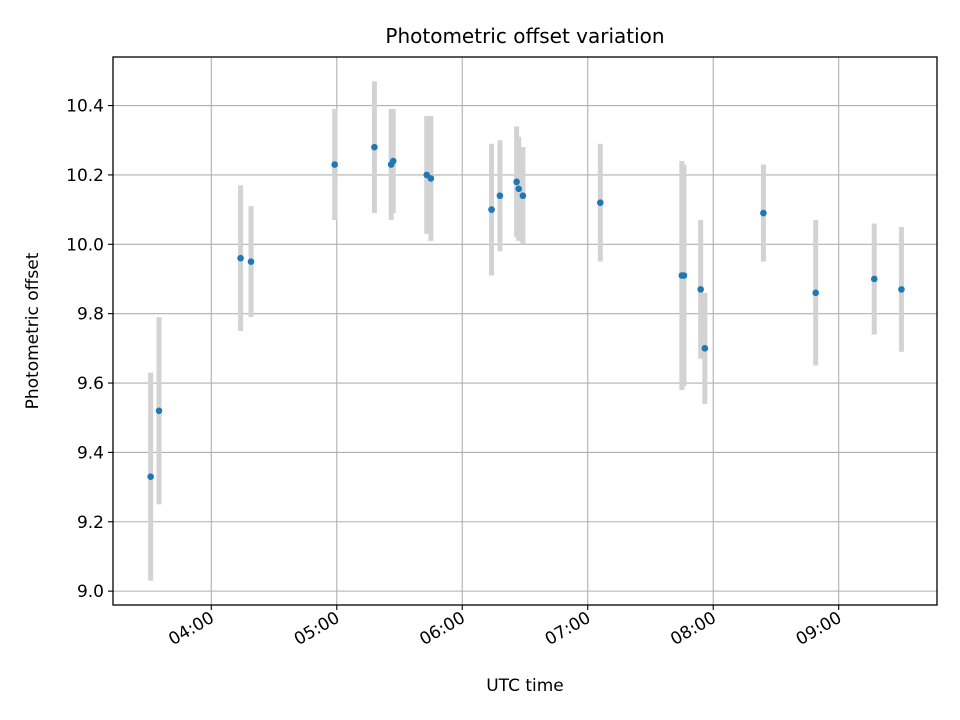  Describe the element at coordinates (524, 36) in the screenshot. I see `chart-title: Photometric offset variation` at that location.